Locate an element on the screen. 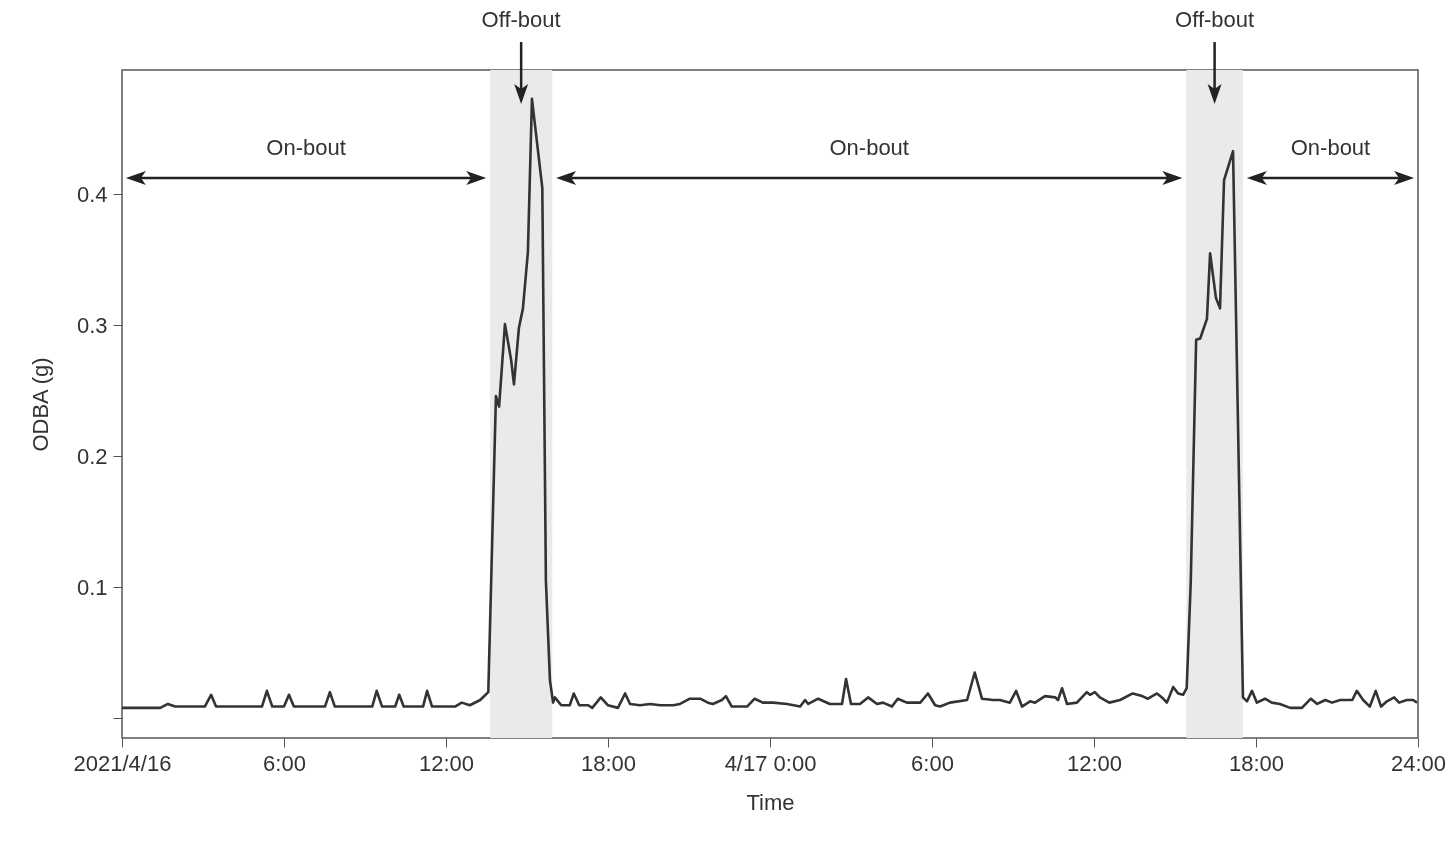  y-tick-label: 0.2 is located at coordinates (92, 456).